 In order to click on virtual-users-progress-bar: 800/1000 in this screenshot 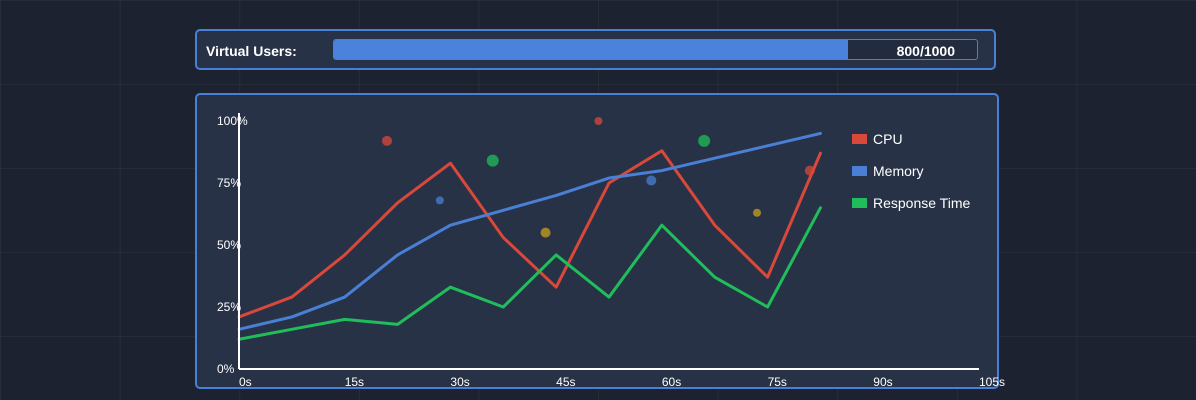, I will do `click(655, 49)`.